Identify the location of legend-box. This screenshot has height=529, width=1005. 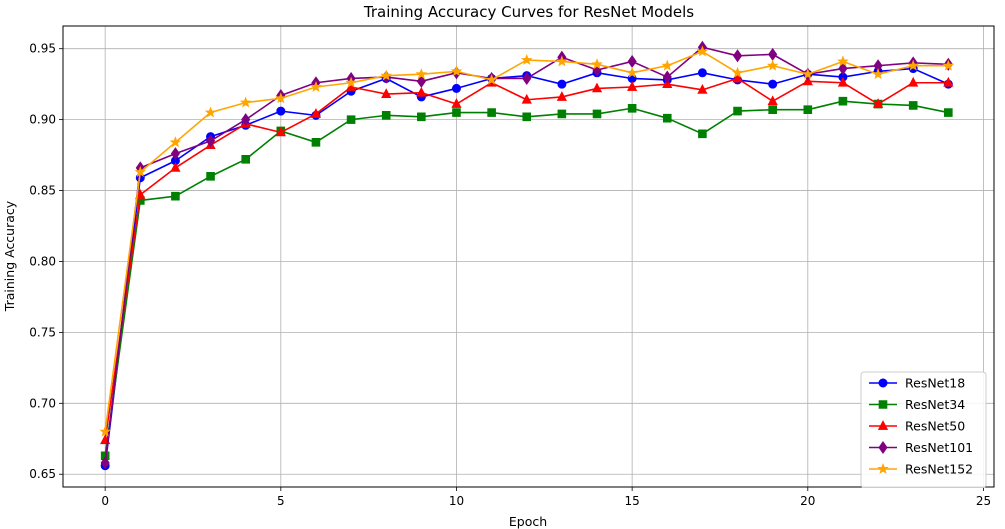
(923, 429).